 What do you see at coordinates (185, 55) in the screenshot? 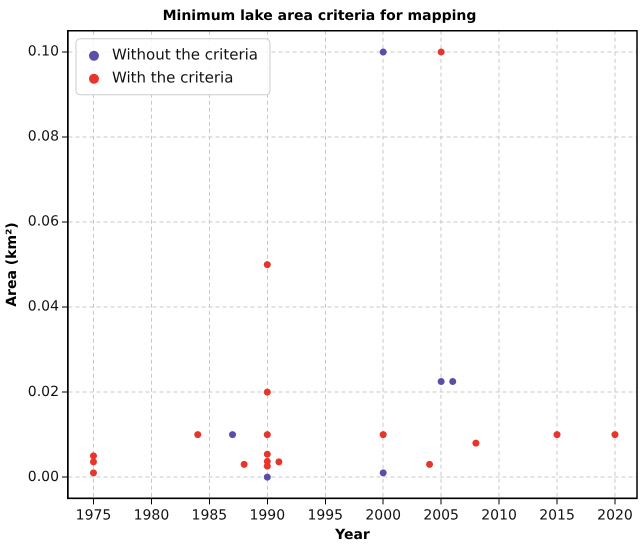
I see `legend-label: Without the criteria` at bounding box center [185, 55].